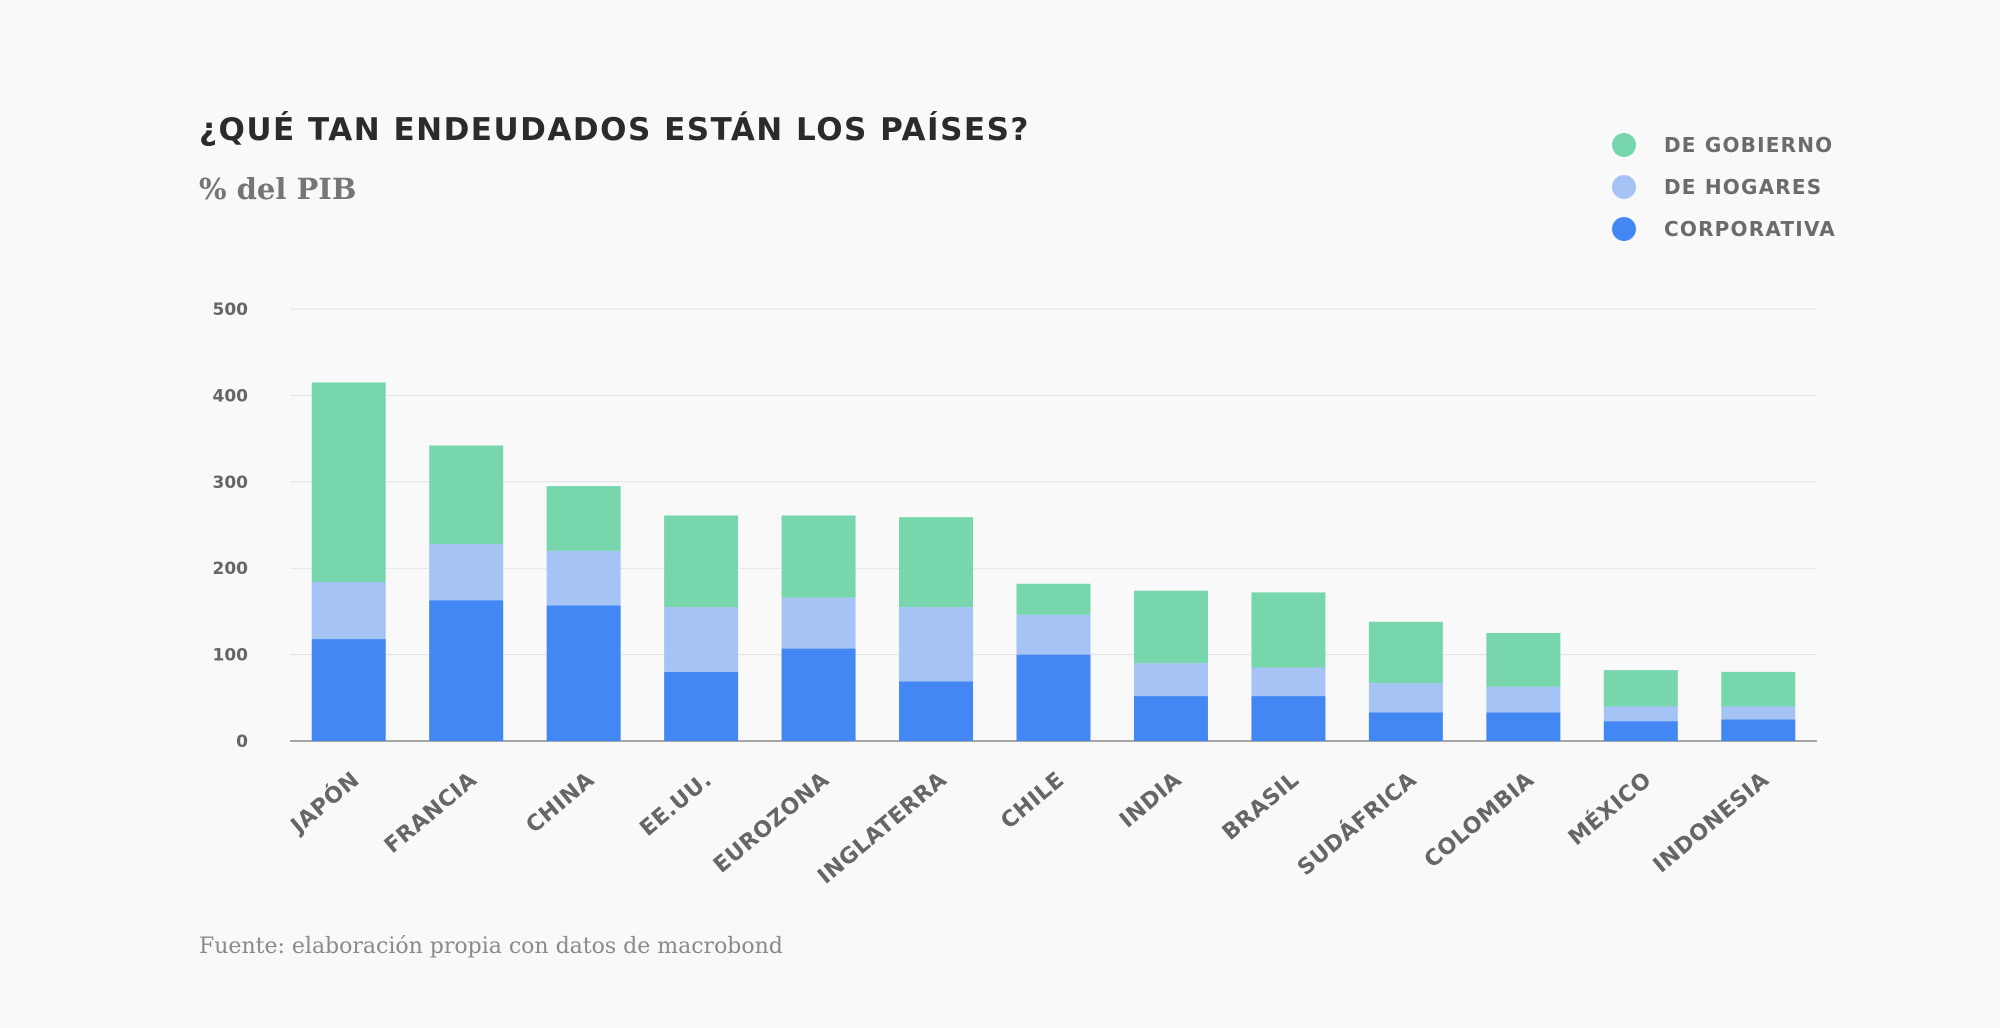 The image size is (2000, 1028). I want to click on legend-item-gobierno: DE GOBIERNO, so click(1724, 145).